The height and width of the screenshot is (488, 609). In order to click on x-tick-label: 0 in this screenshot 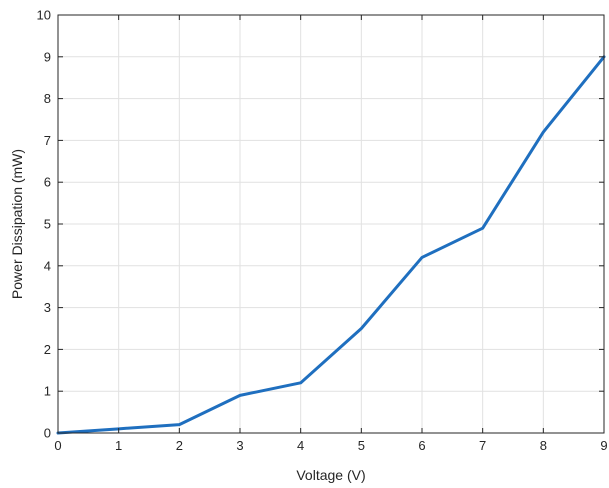, I will do `click(57, 445)`.